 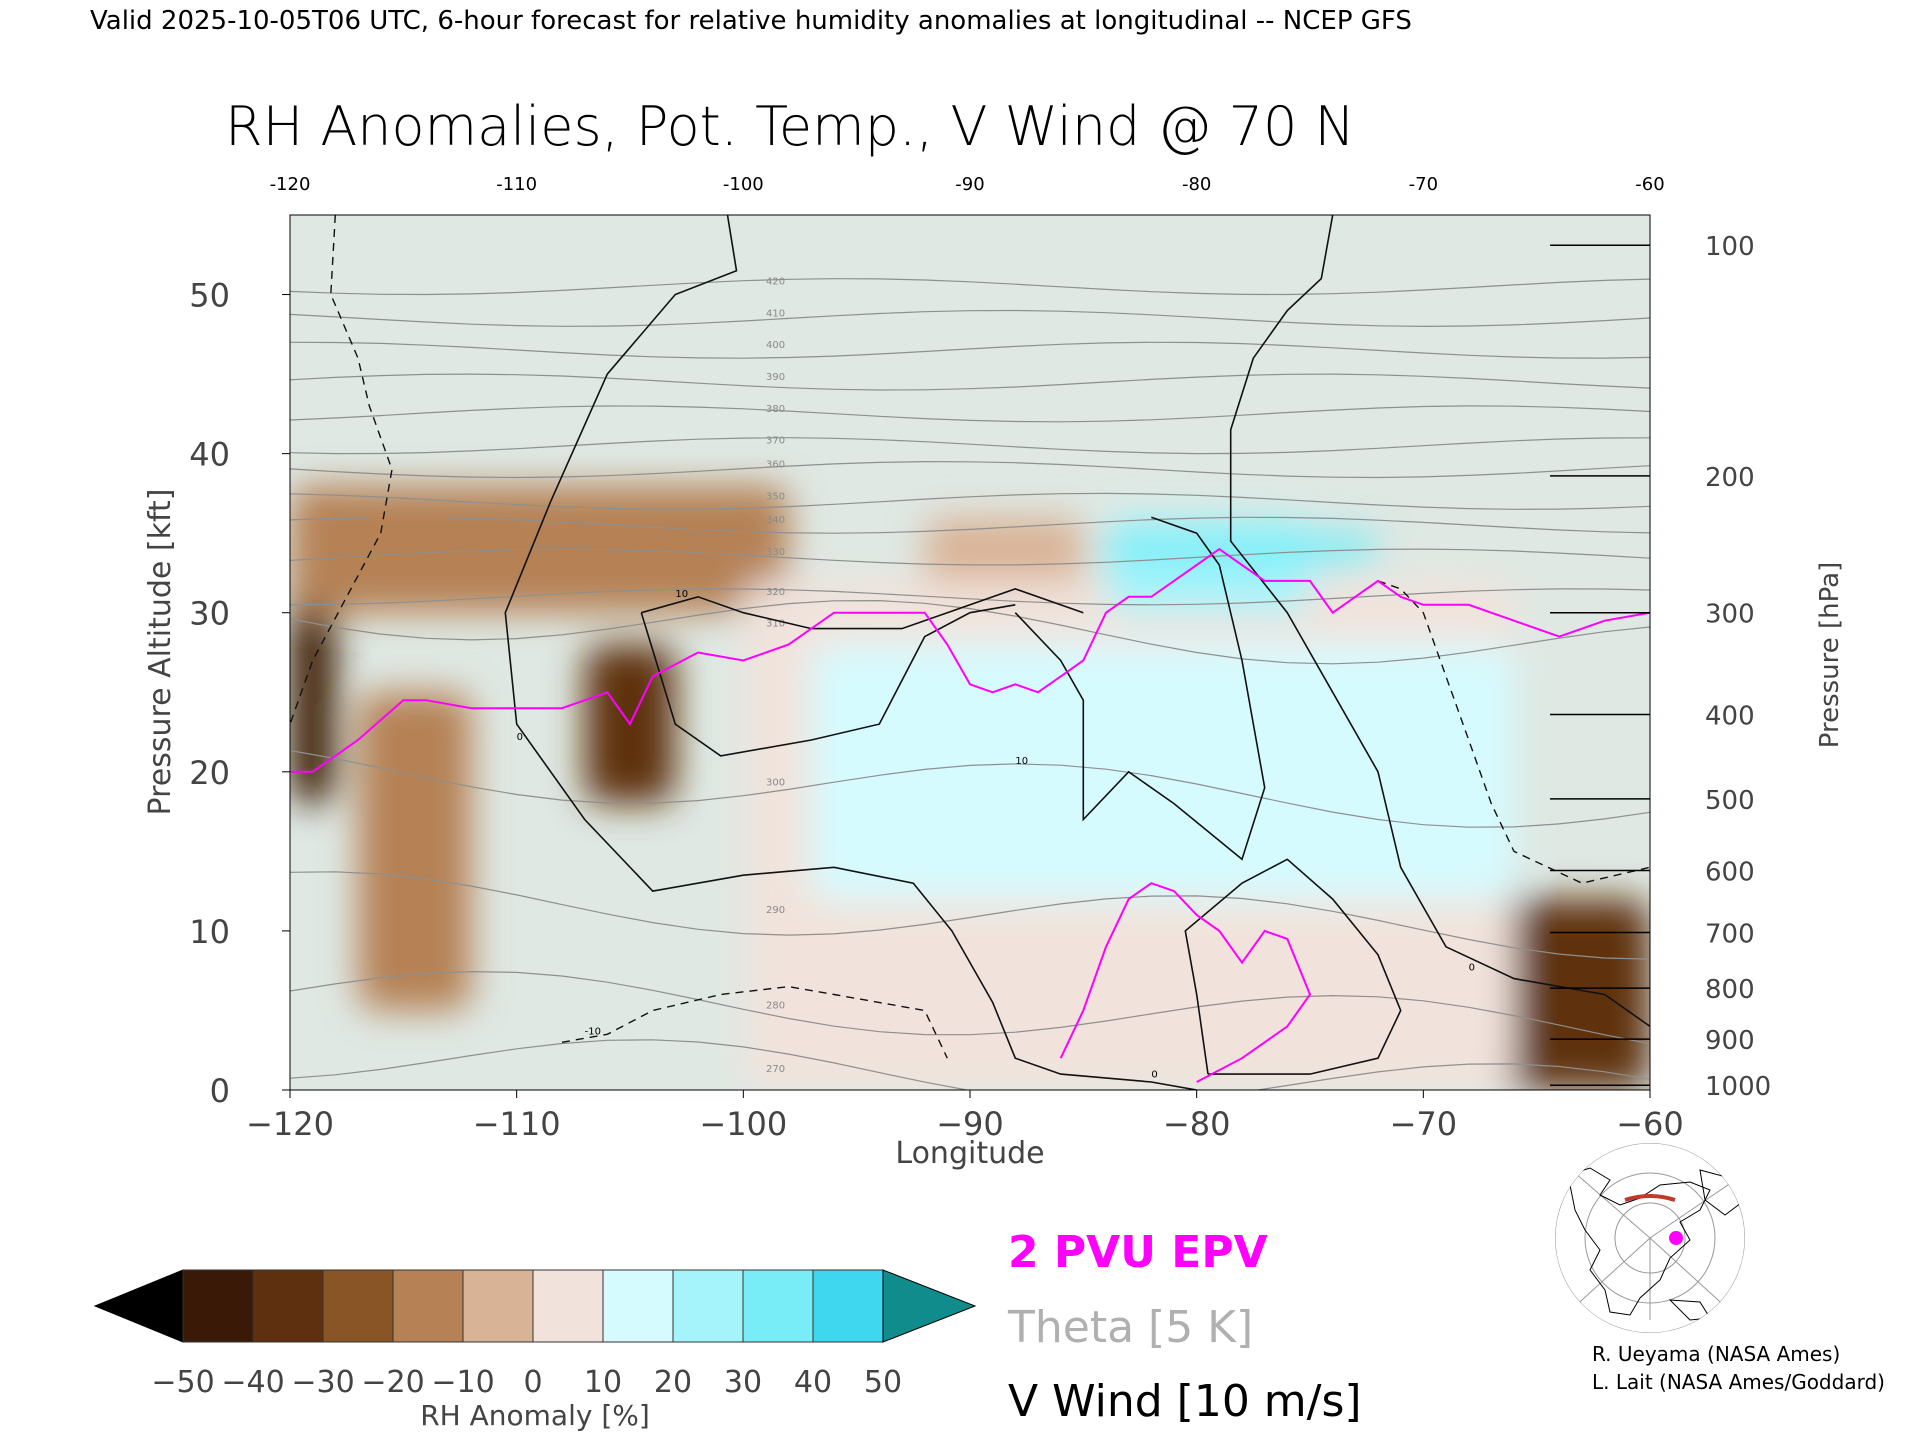 What do you see at coordinates (220, 1091) in the screenshot?
I see `y-tick-label: 0` at bounding box center [220, 1091].